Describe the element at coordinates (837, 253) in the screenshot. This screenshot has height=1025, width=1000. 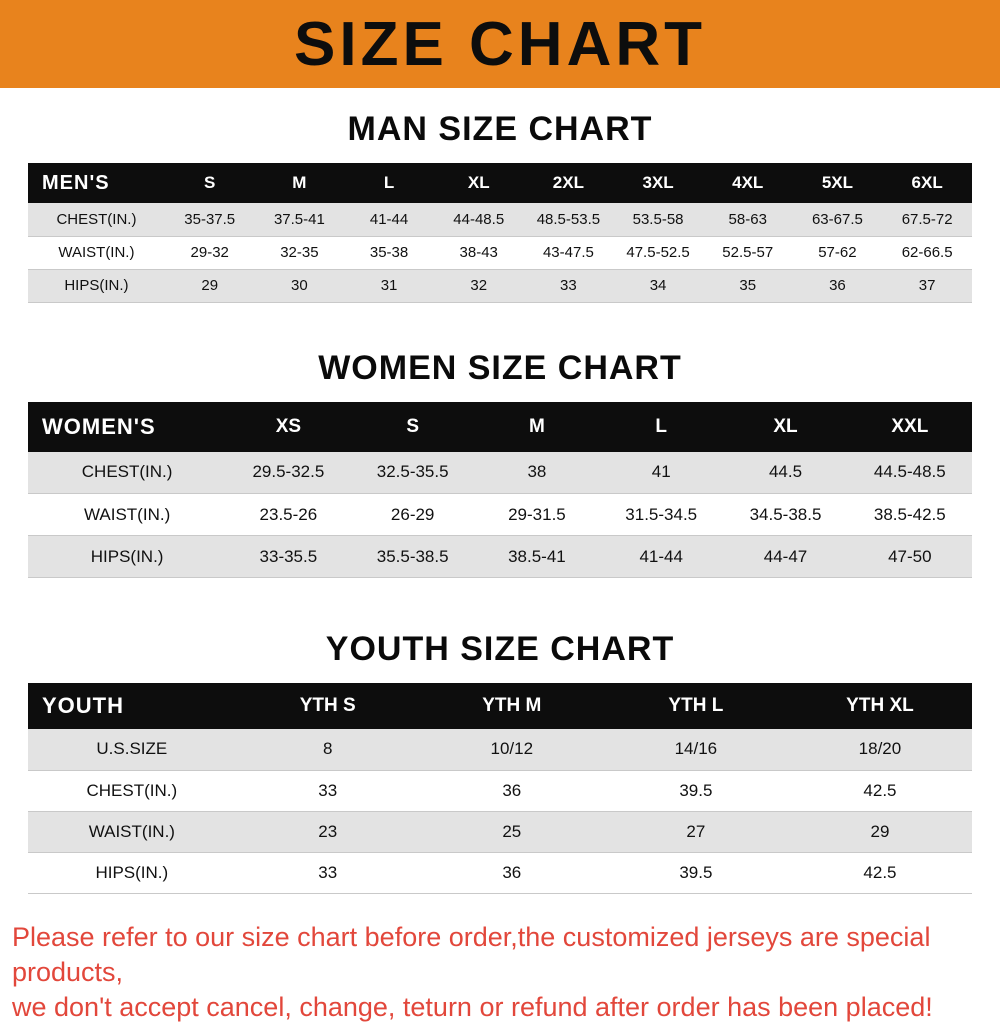
I see `size-value-cell: 57-62` at that location.